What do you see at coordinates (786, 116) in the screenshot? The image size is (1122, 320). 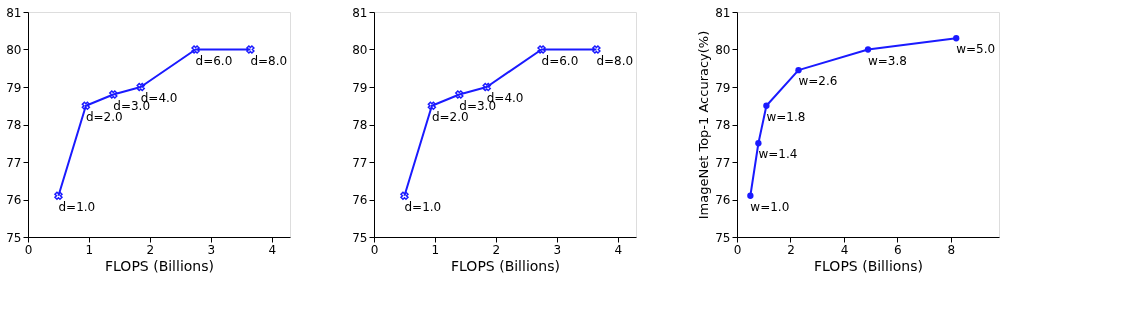 I see `annotation: w=1.8` at bounding box center [786, 116].